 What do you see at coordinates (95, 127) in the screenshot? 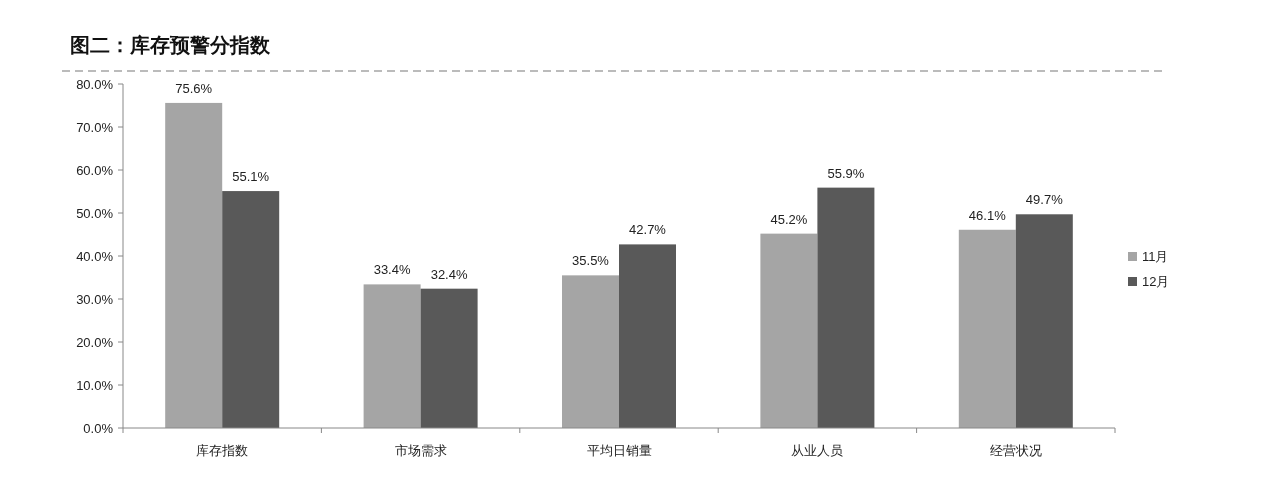
I see `y-tick-label: 70.0%` at bounding box center [95, 127].